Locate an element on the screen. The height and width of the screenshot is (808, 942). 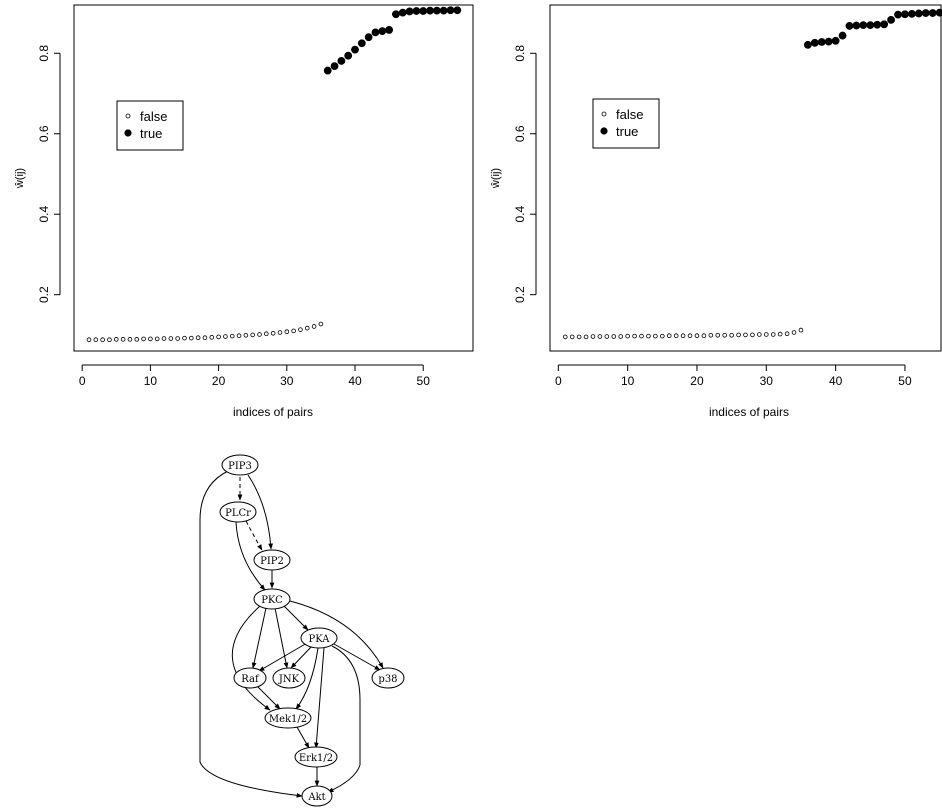
legend-marker-false is located at coordinates (128, 116).